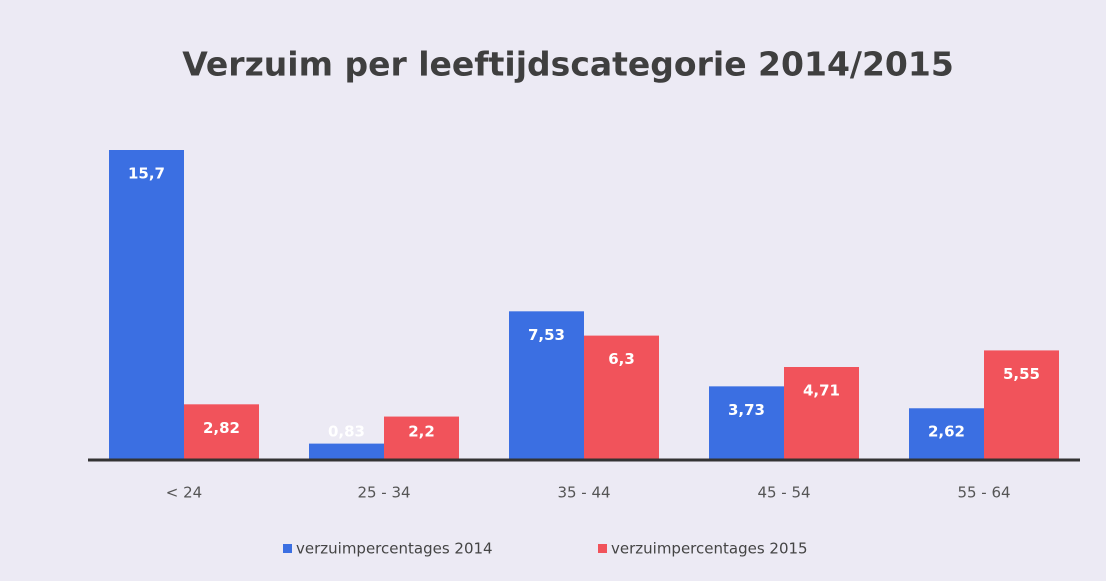 This screenshot has height=581, width=1106. Describe the element at coordinates (184, 493) in the screenshot. I see `x-tick-label: < 24` at that location.